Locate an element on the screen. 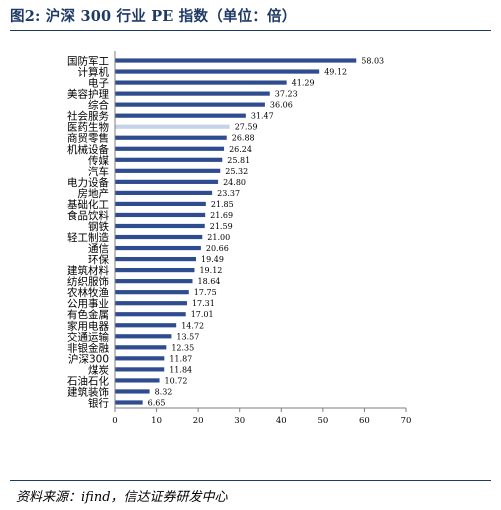 This screenshot has height=510, width=501. value-label: 14.72 is located at coordinates (192, 325).